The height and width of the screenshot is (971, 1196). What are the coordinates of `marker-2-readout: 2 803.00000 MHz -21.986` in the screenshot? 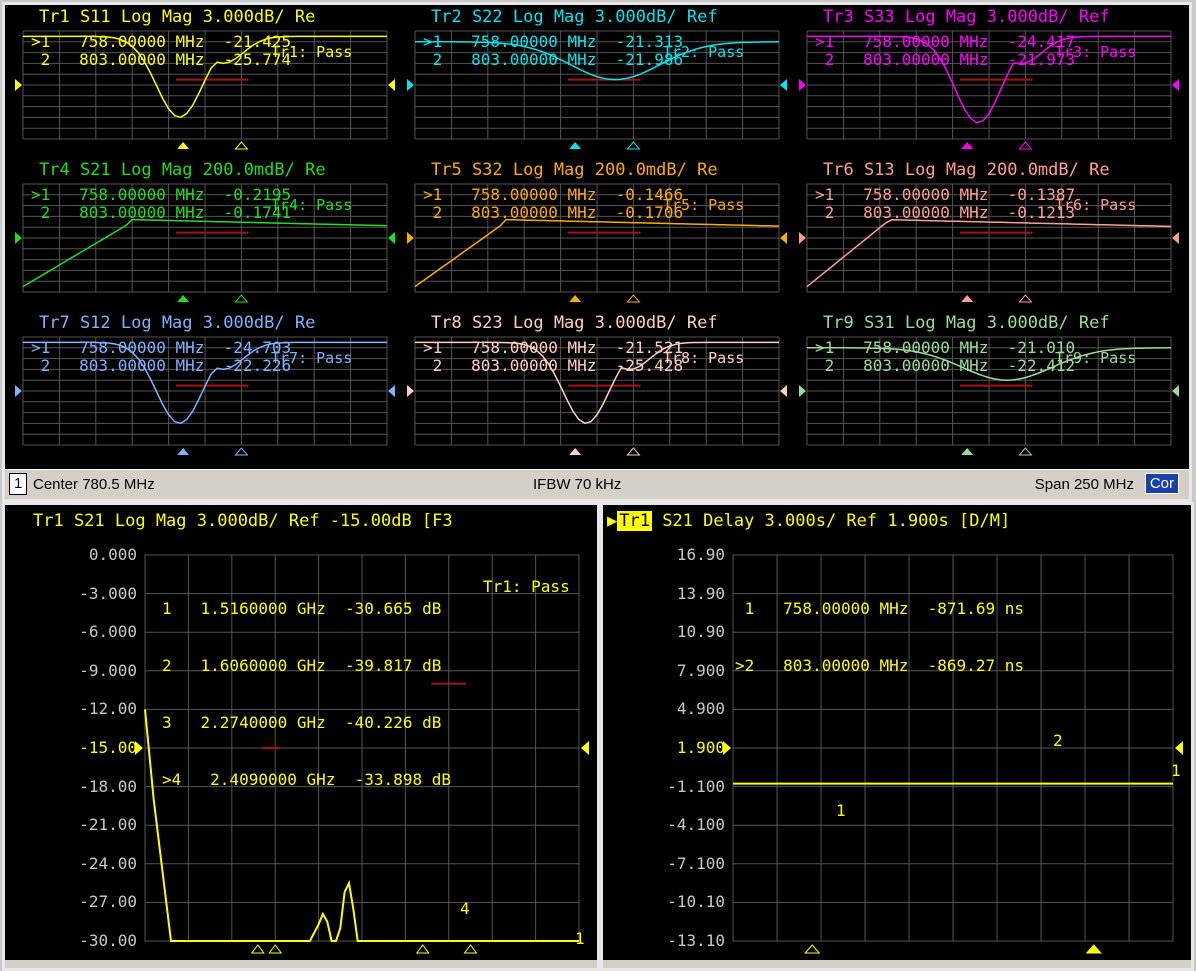 It's located at (553, 59).